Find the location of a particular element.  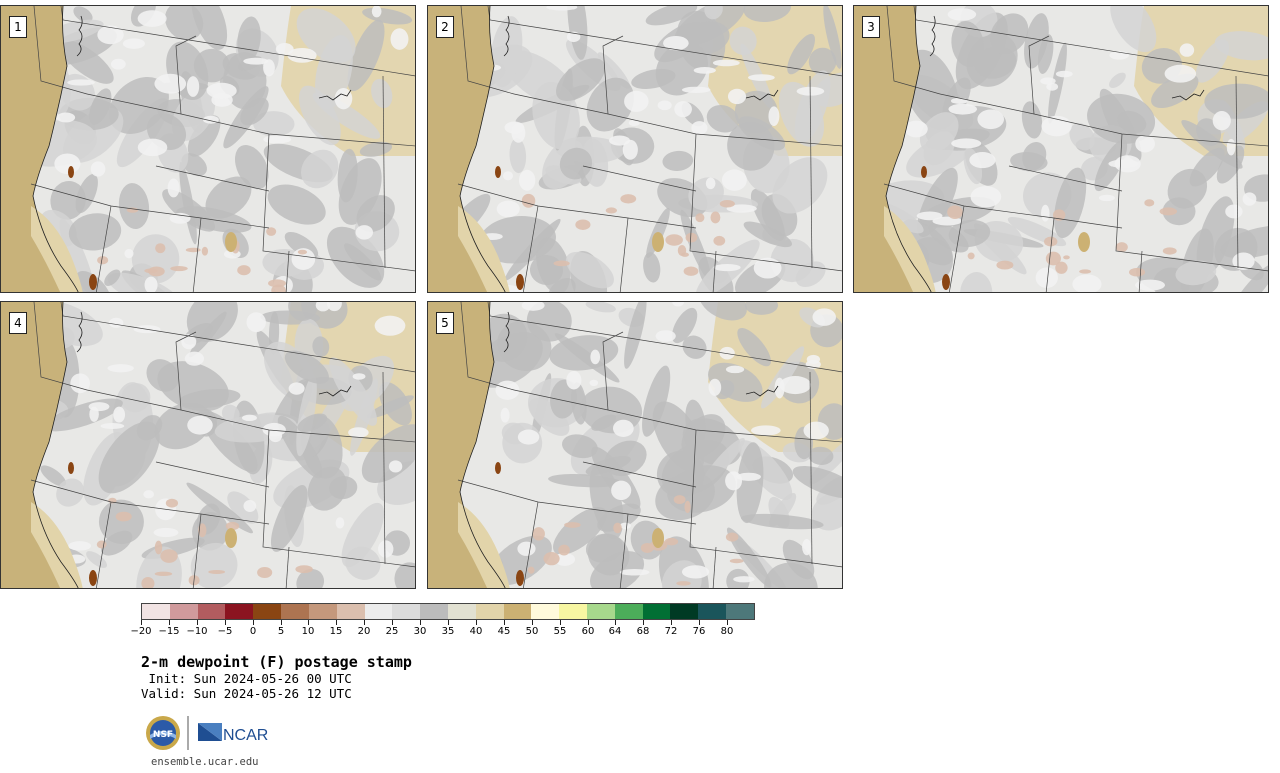

colorbar-tick-label: 10 is located at coordinates (308, 631).